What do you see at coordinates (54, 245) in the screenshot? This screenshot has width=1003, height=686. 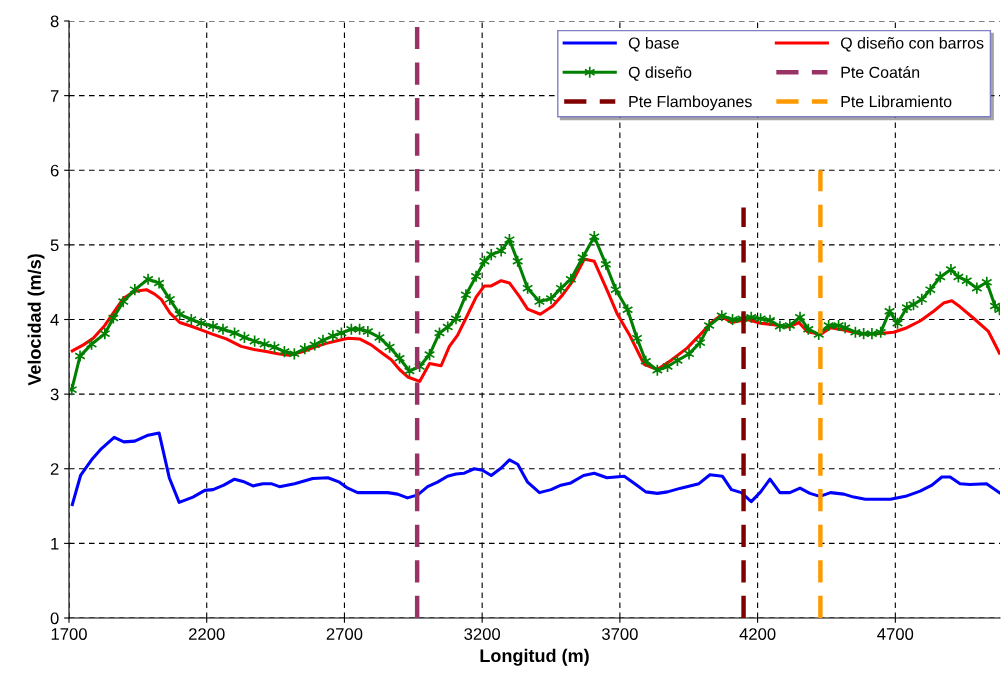 I see `y-tick-label: 5` at bounding box center [54, 245].